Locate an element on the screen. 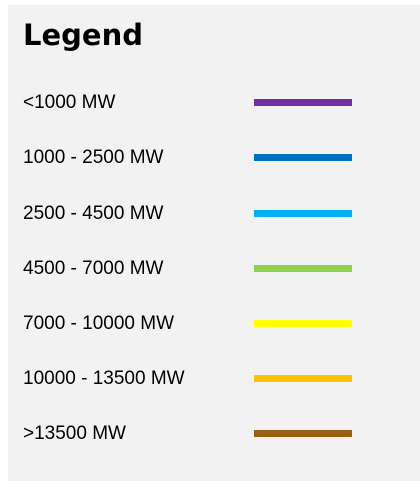 Image resolution: width=420 pixels, height=481 pixels. legend-item: <1000 MW is located at coordinates (214, 103).